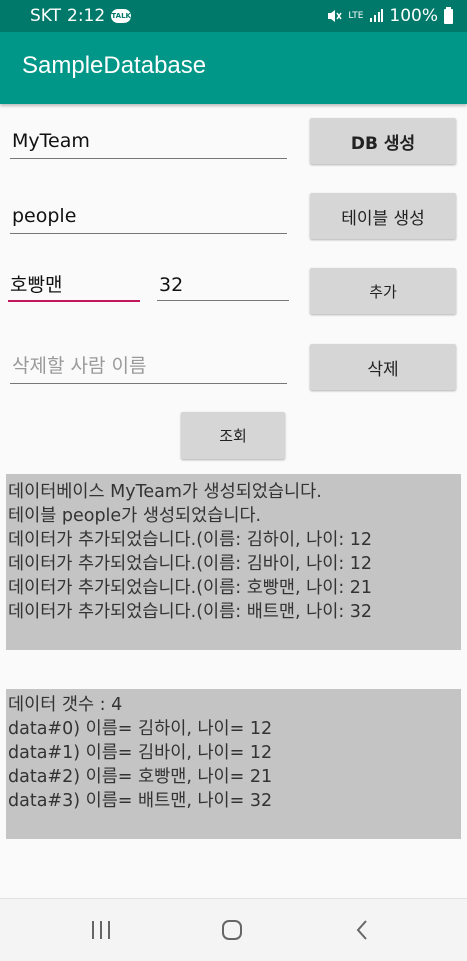 The image size is (467, 961). Describe the element at coordinates (86, 16) in the screenshot. I see `clock: 2:12` at that location.